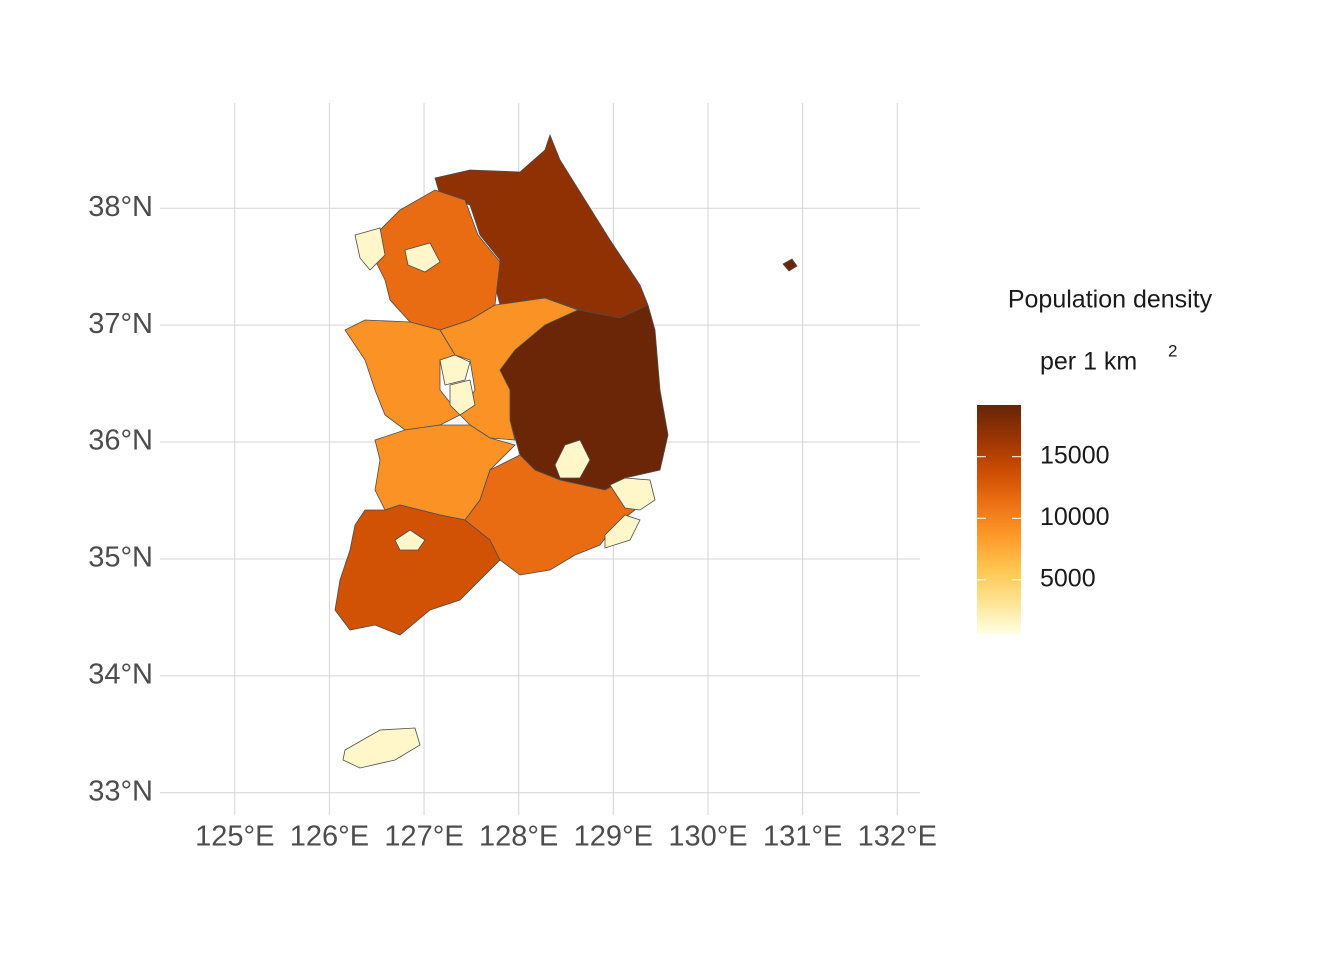 The height and width of the screenshot is (965, 1344). I want to click on x-tick-label: 130°E, so click(707, 837).